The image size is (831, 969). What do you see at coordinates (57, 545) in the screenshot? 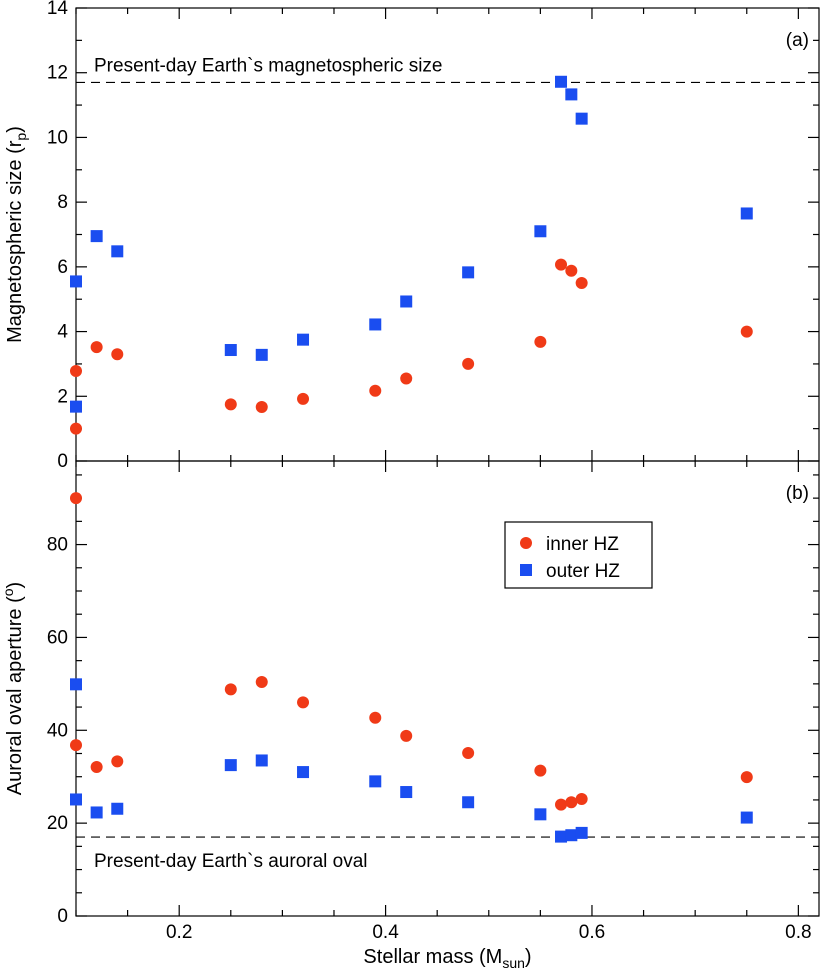
I see `y-tick-label-b: 80` at bounding box center [57, 545].